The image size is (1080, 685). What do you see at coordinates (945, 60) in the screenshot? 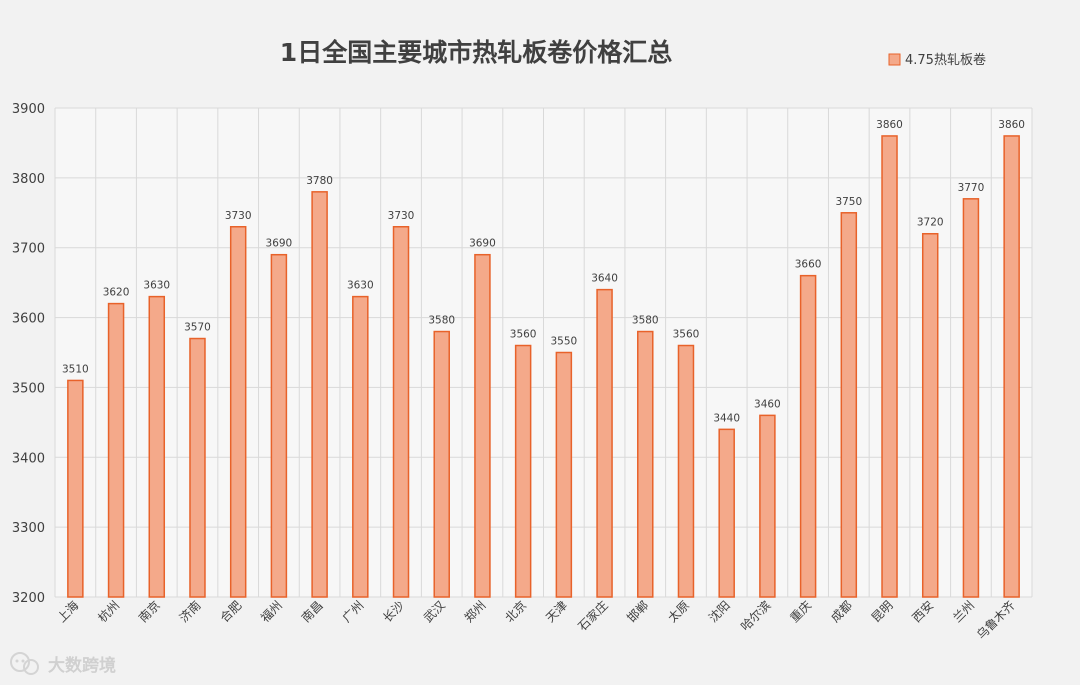
I see `legend-label: 4.75热轧板卷` at bounding box center [945, 60].